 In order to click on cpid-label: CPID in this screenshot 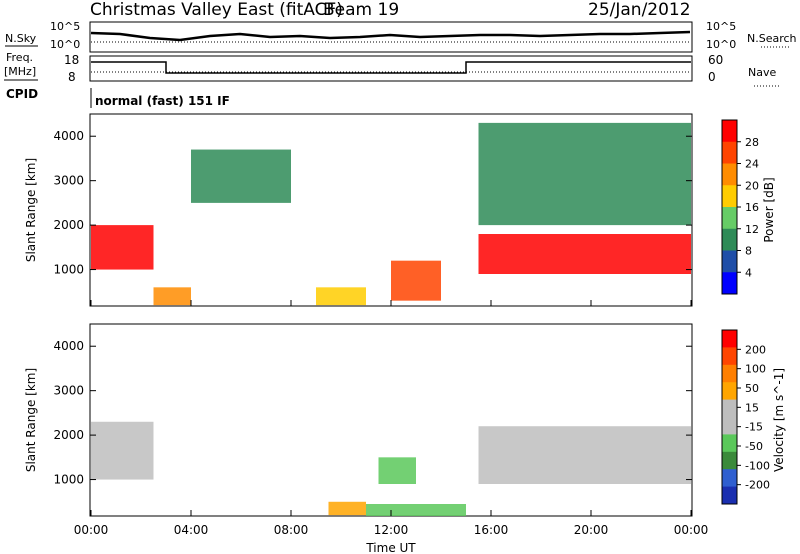, I will do `click(22, 94)`.